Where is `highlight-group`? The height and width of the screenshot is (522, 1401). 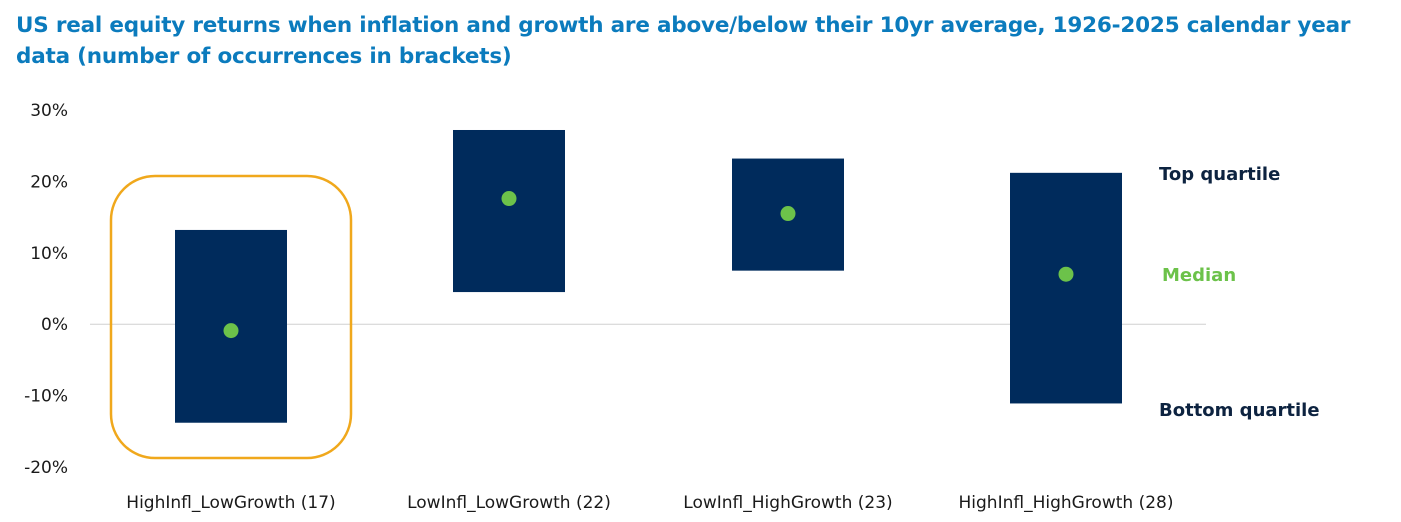
highlight-group is located at coordinates (231, 317).